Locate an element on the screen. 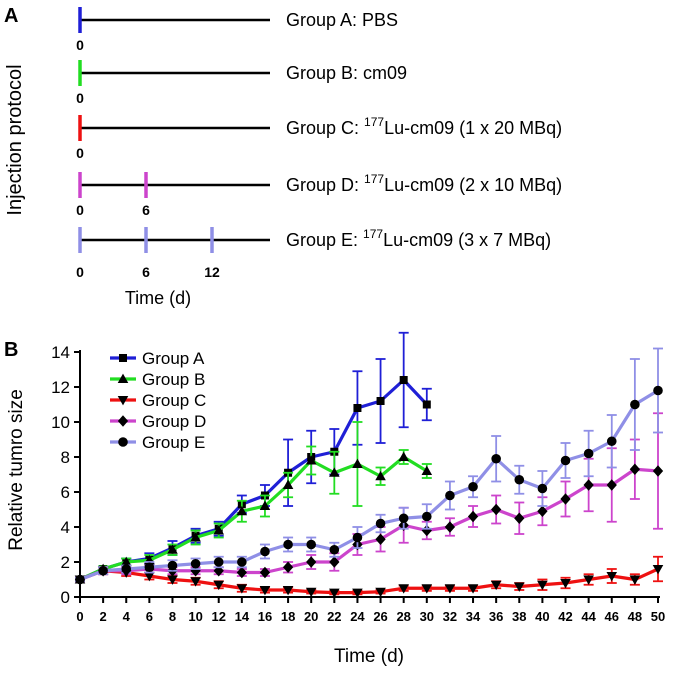 The image size is (686, 673). y-tick-label: 10 is located at coordinates (60, 422).